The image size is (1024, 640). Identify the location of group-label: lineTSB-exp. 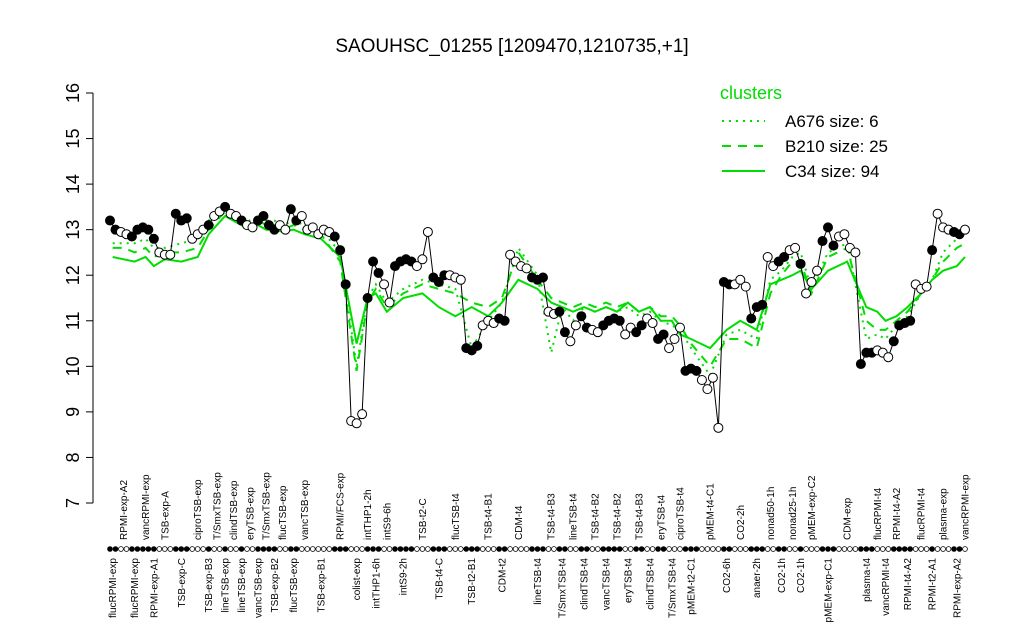
(226, 585).